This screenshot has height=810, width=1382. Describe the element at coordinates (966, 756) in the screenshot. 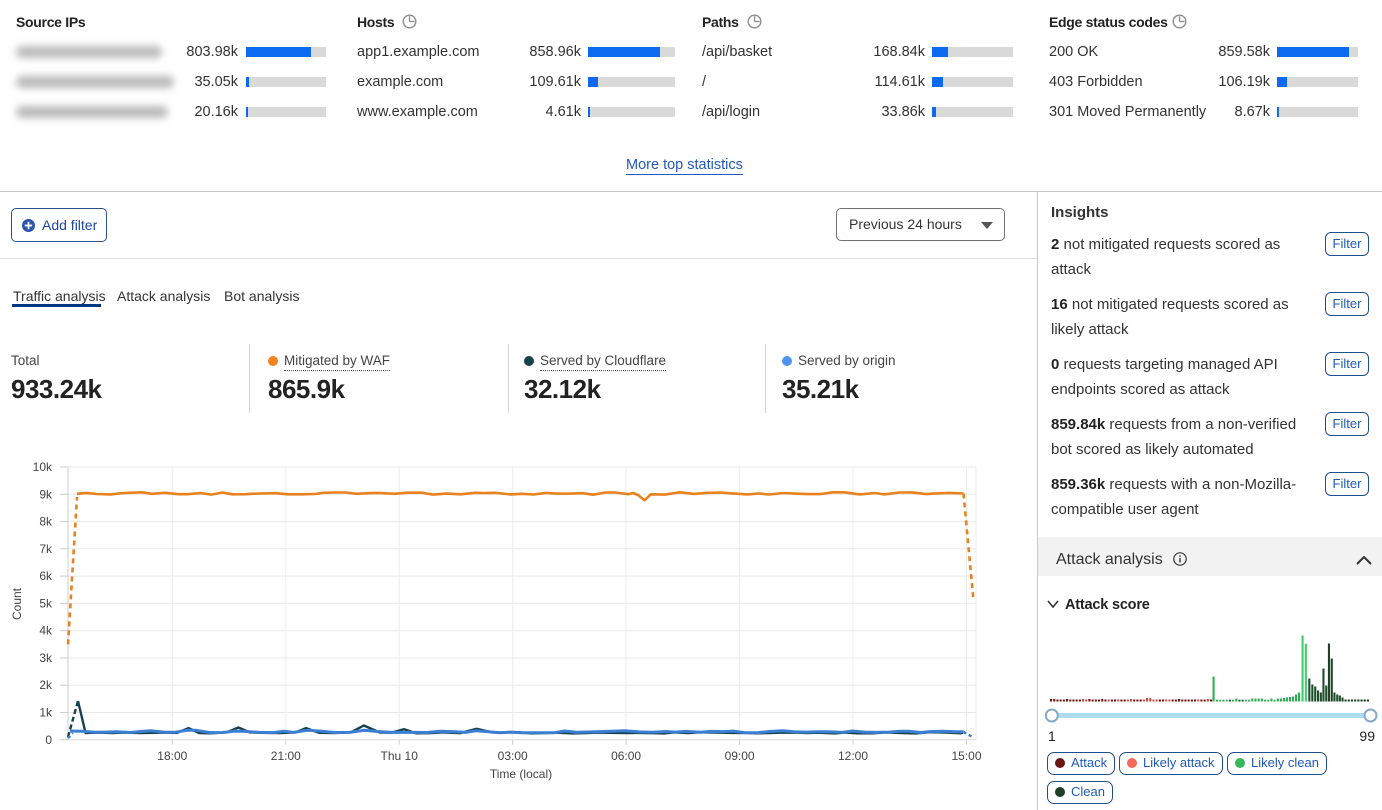

I see `svg-text: 15:00` at that location.